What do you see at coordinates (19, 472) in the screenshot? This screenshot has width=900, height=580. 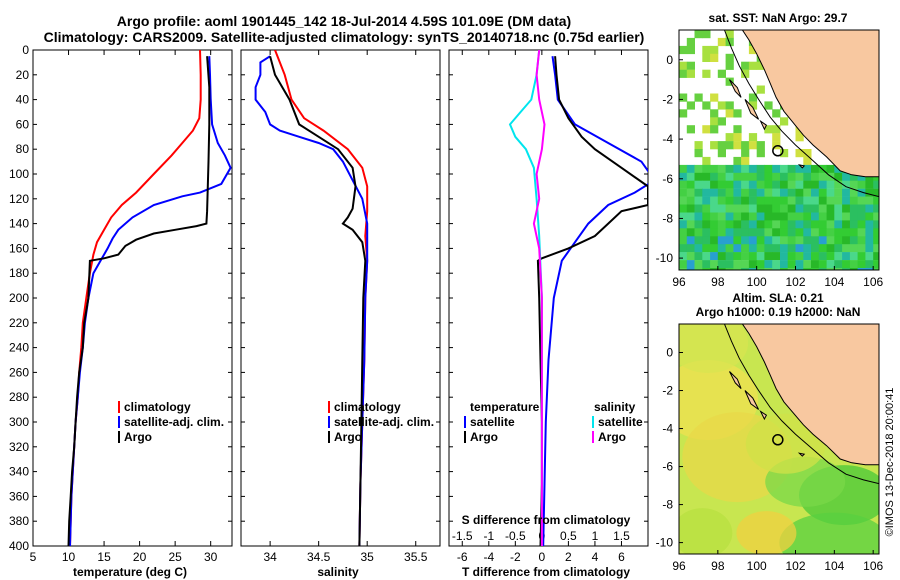 I see `y-tick-label: 340` at bounding box center [19, 472].